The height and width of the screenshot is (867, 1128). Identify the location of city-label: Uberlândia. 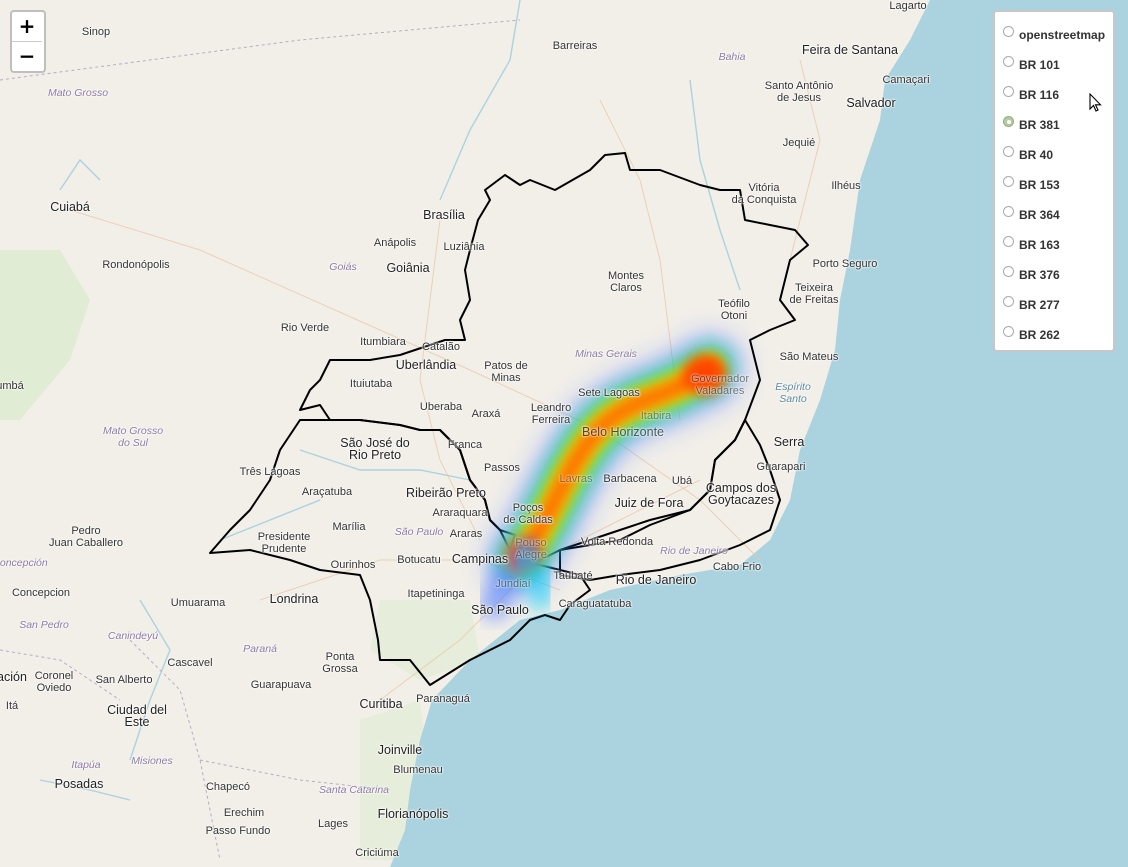
(426, 365).